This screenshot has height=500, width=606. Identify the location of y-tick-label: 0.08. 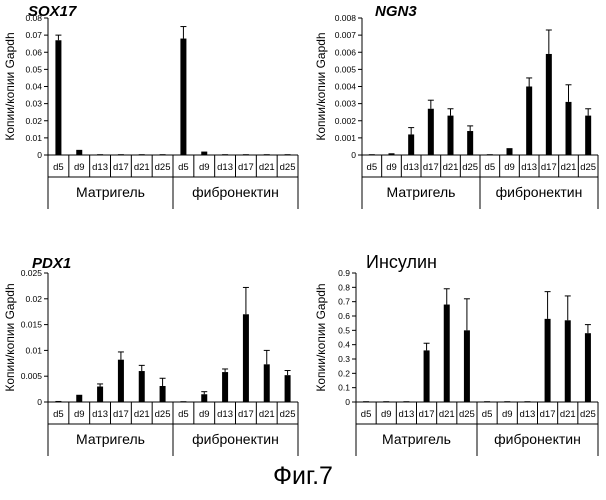
(33, 18).